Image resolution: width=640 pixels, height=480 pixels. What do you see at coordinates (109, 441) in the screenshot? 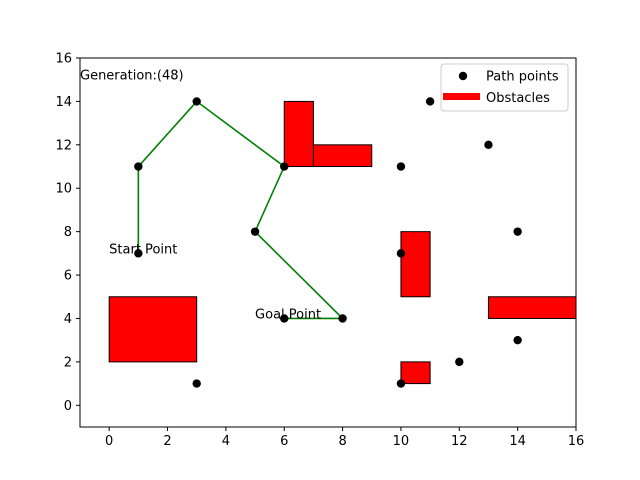
I see `x-tick-label: 0` at bounding box center [109, 441].